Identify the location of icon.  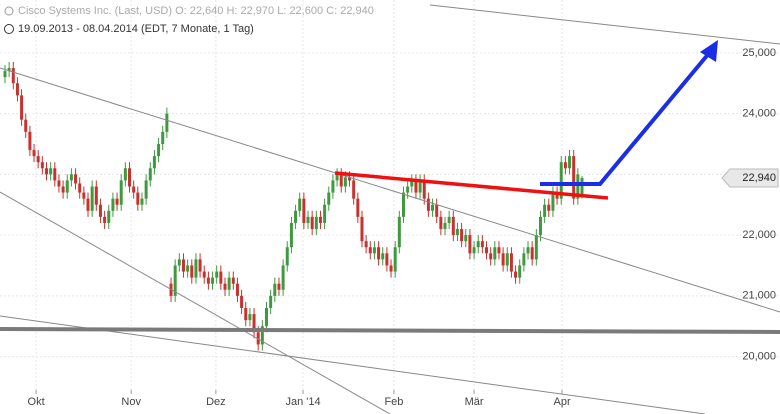
(9, 11).